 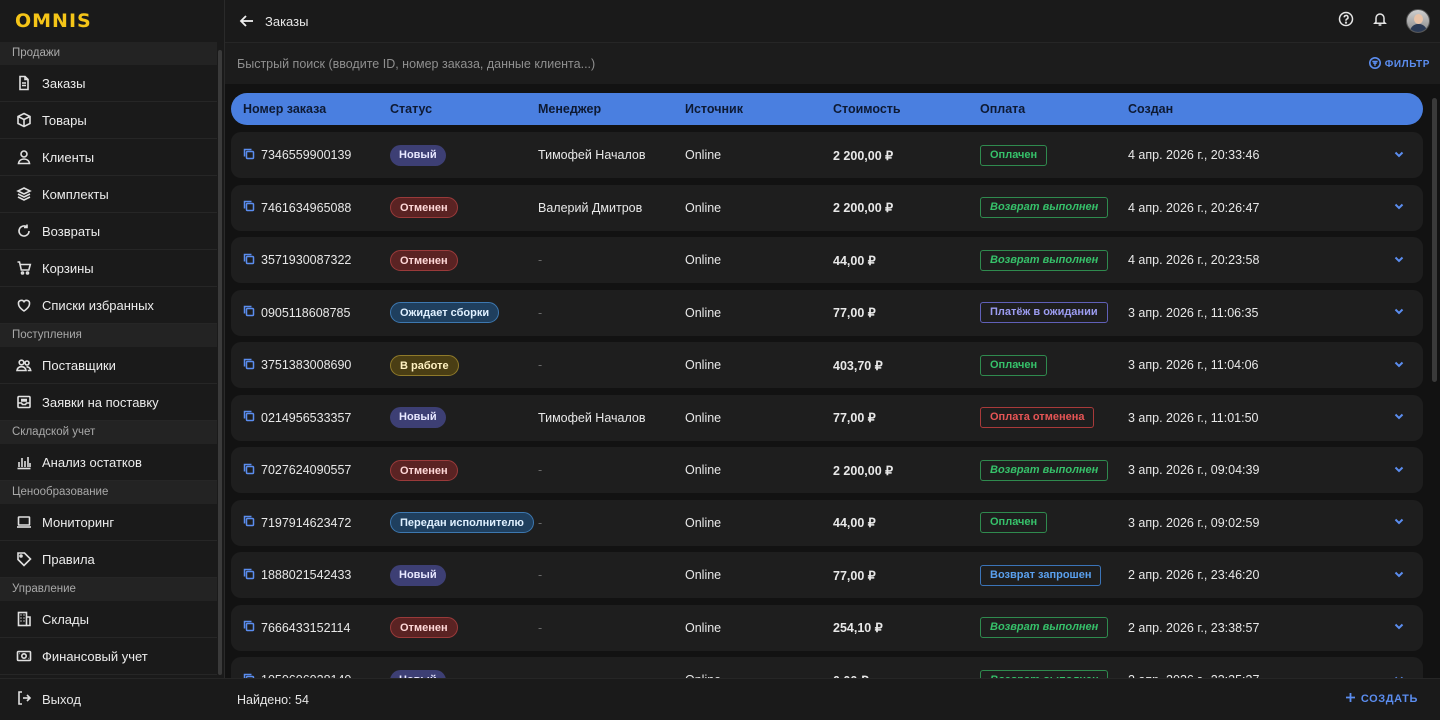 I want to click on created-cell: 4 апр. 2026 г., 20:33:46, so click(x=1193, y=155).